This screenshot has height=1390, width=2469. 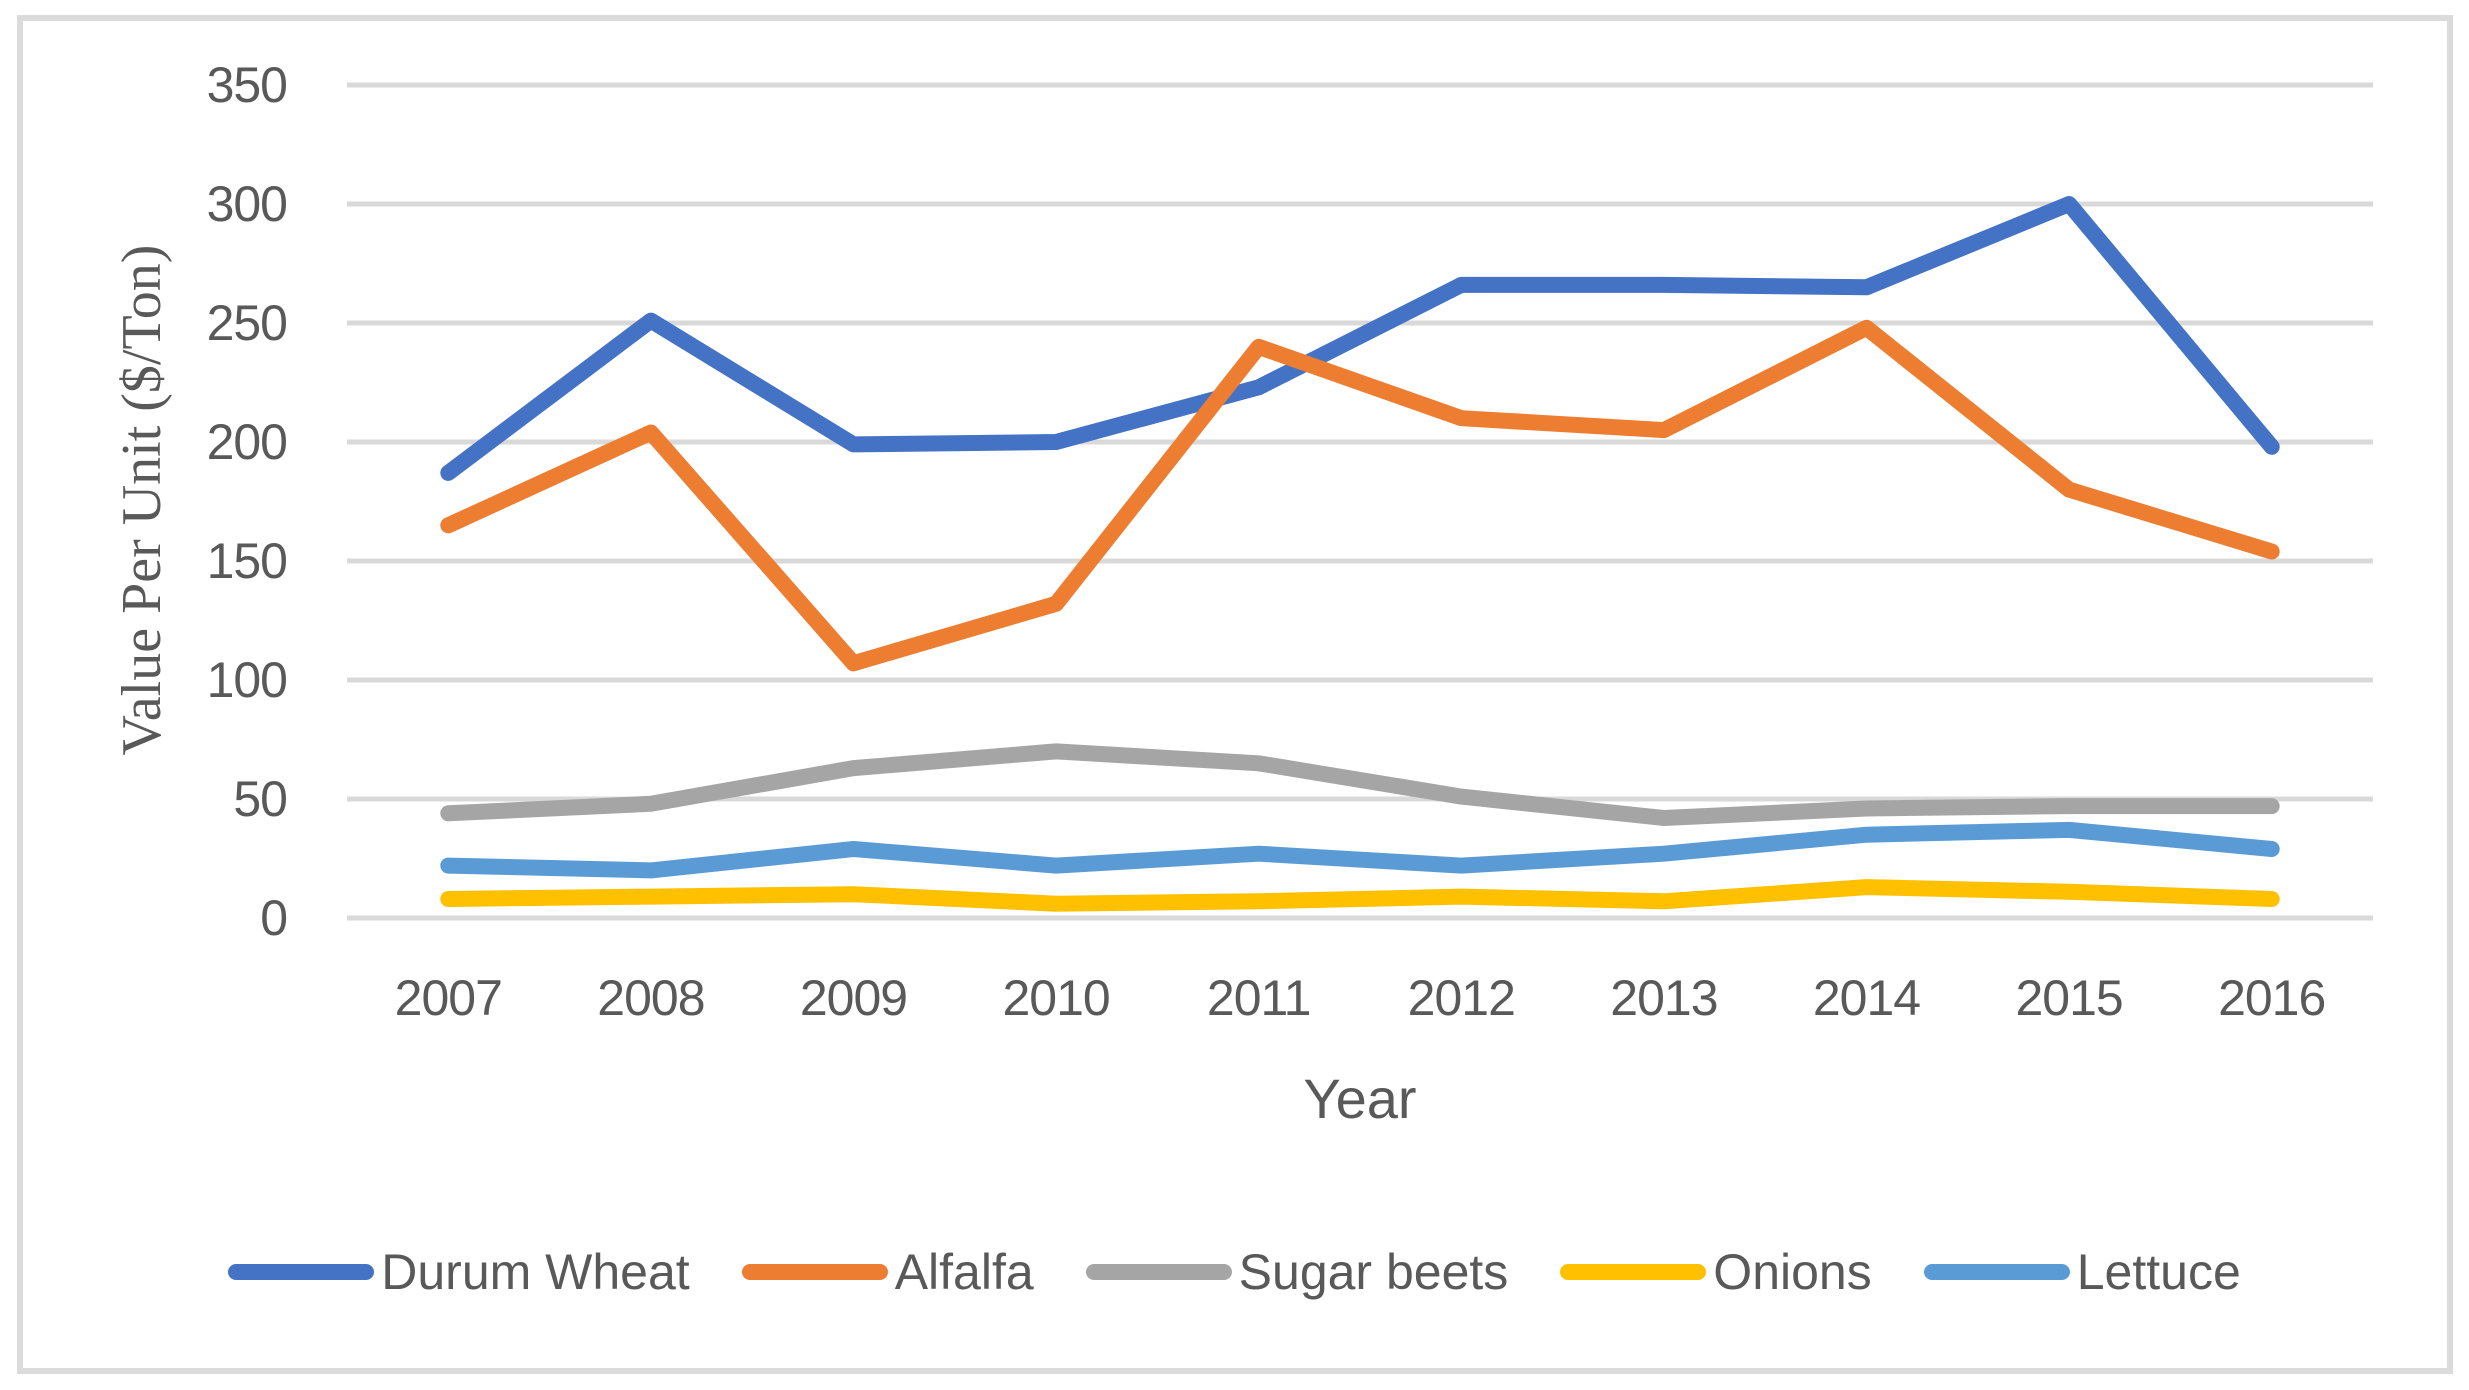 I want to click on legend-item-lettuce: Lettuce, so click(x=2082, y=1272).